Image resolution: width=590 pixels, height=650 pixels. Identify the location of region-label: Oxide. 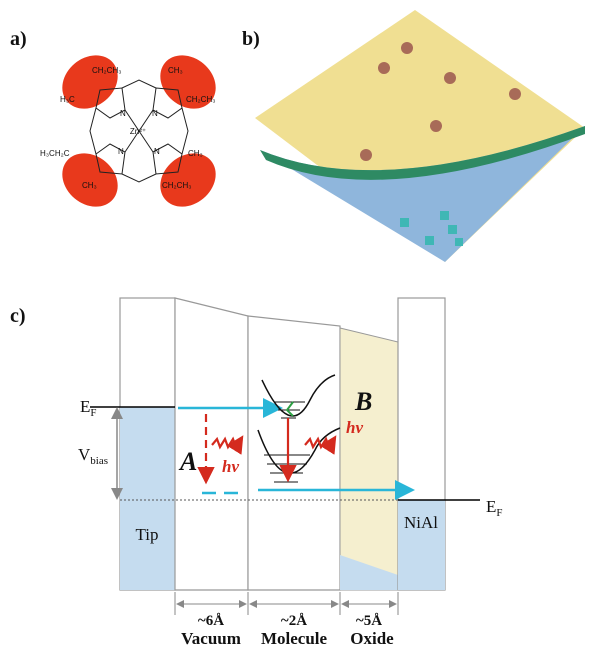
(372, 638).